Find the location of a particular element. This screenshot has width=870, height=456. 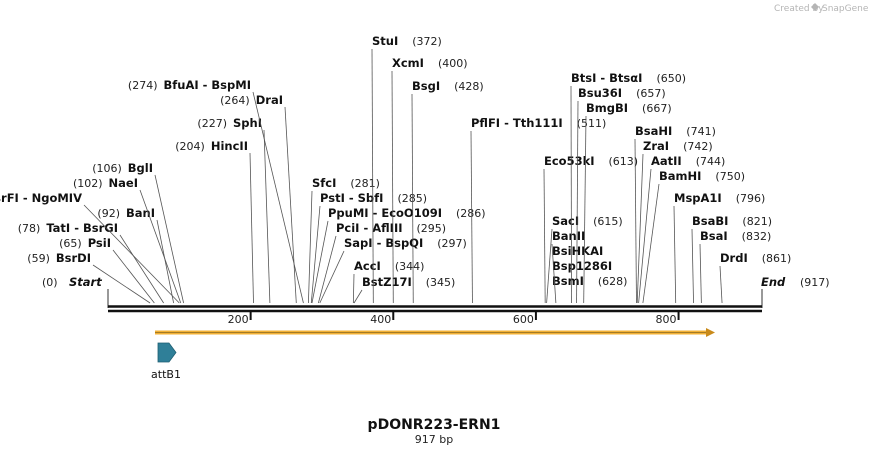

site-hincii: HincII (204) is located at coordinates (214, 221).